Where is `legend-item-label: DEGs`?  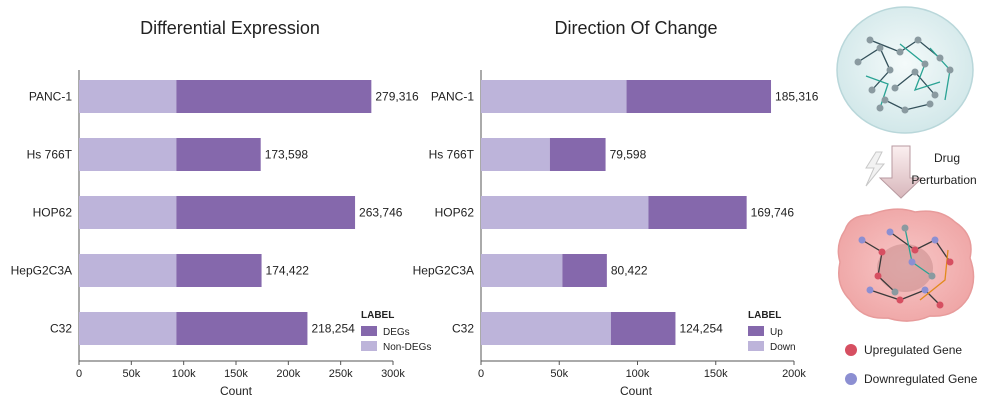 legend-item-label: DEGs is located at coordinates (396, 332).